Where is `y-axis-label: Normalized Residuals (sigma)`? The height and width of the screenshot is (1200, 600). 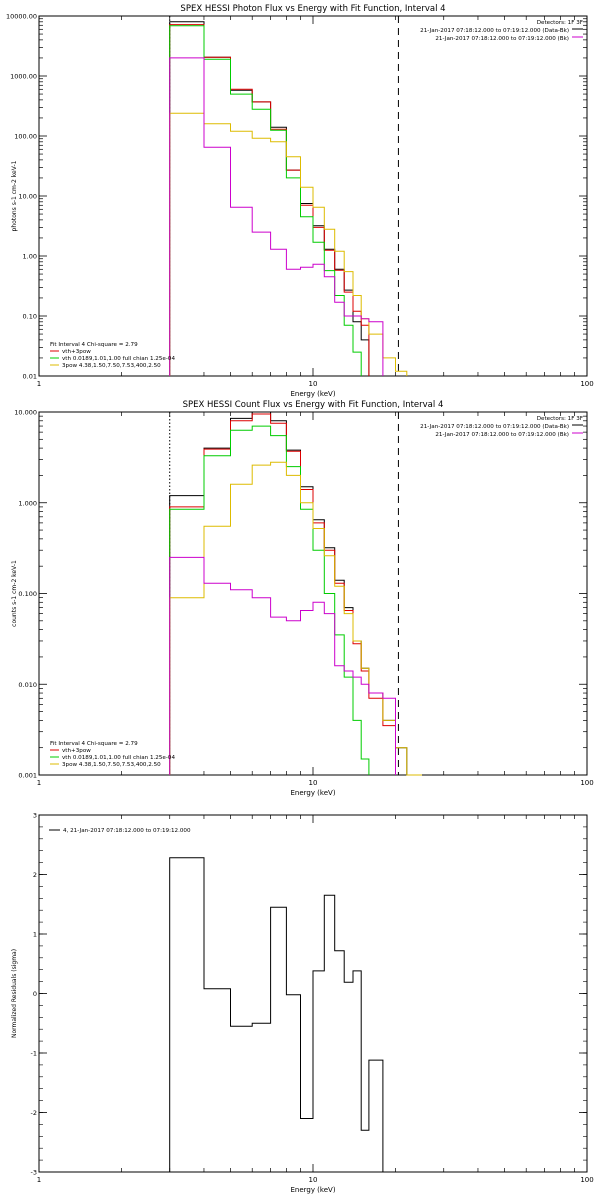
y-axis-label: Normalized Residuals (sigma) is located at coordinates (14, 993).